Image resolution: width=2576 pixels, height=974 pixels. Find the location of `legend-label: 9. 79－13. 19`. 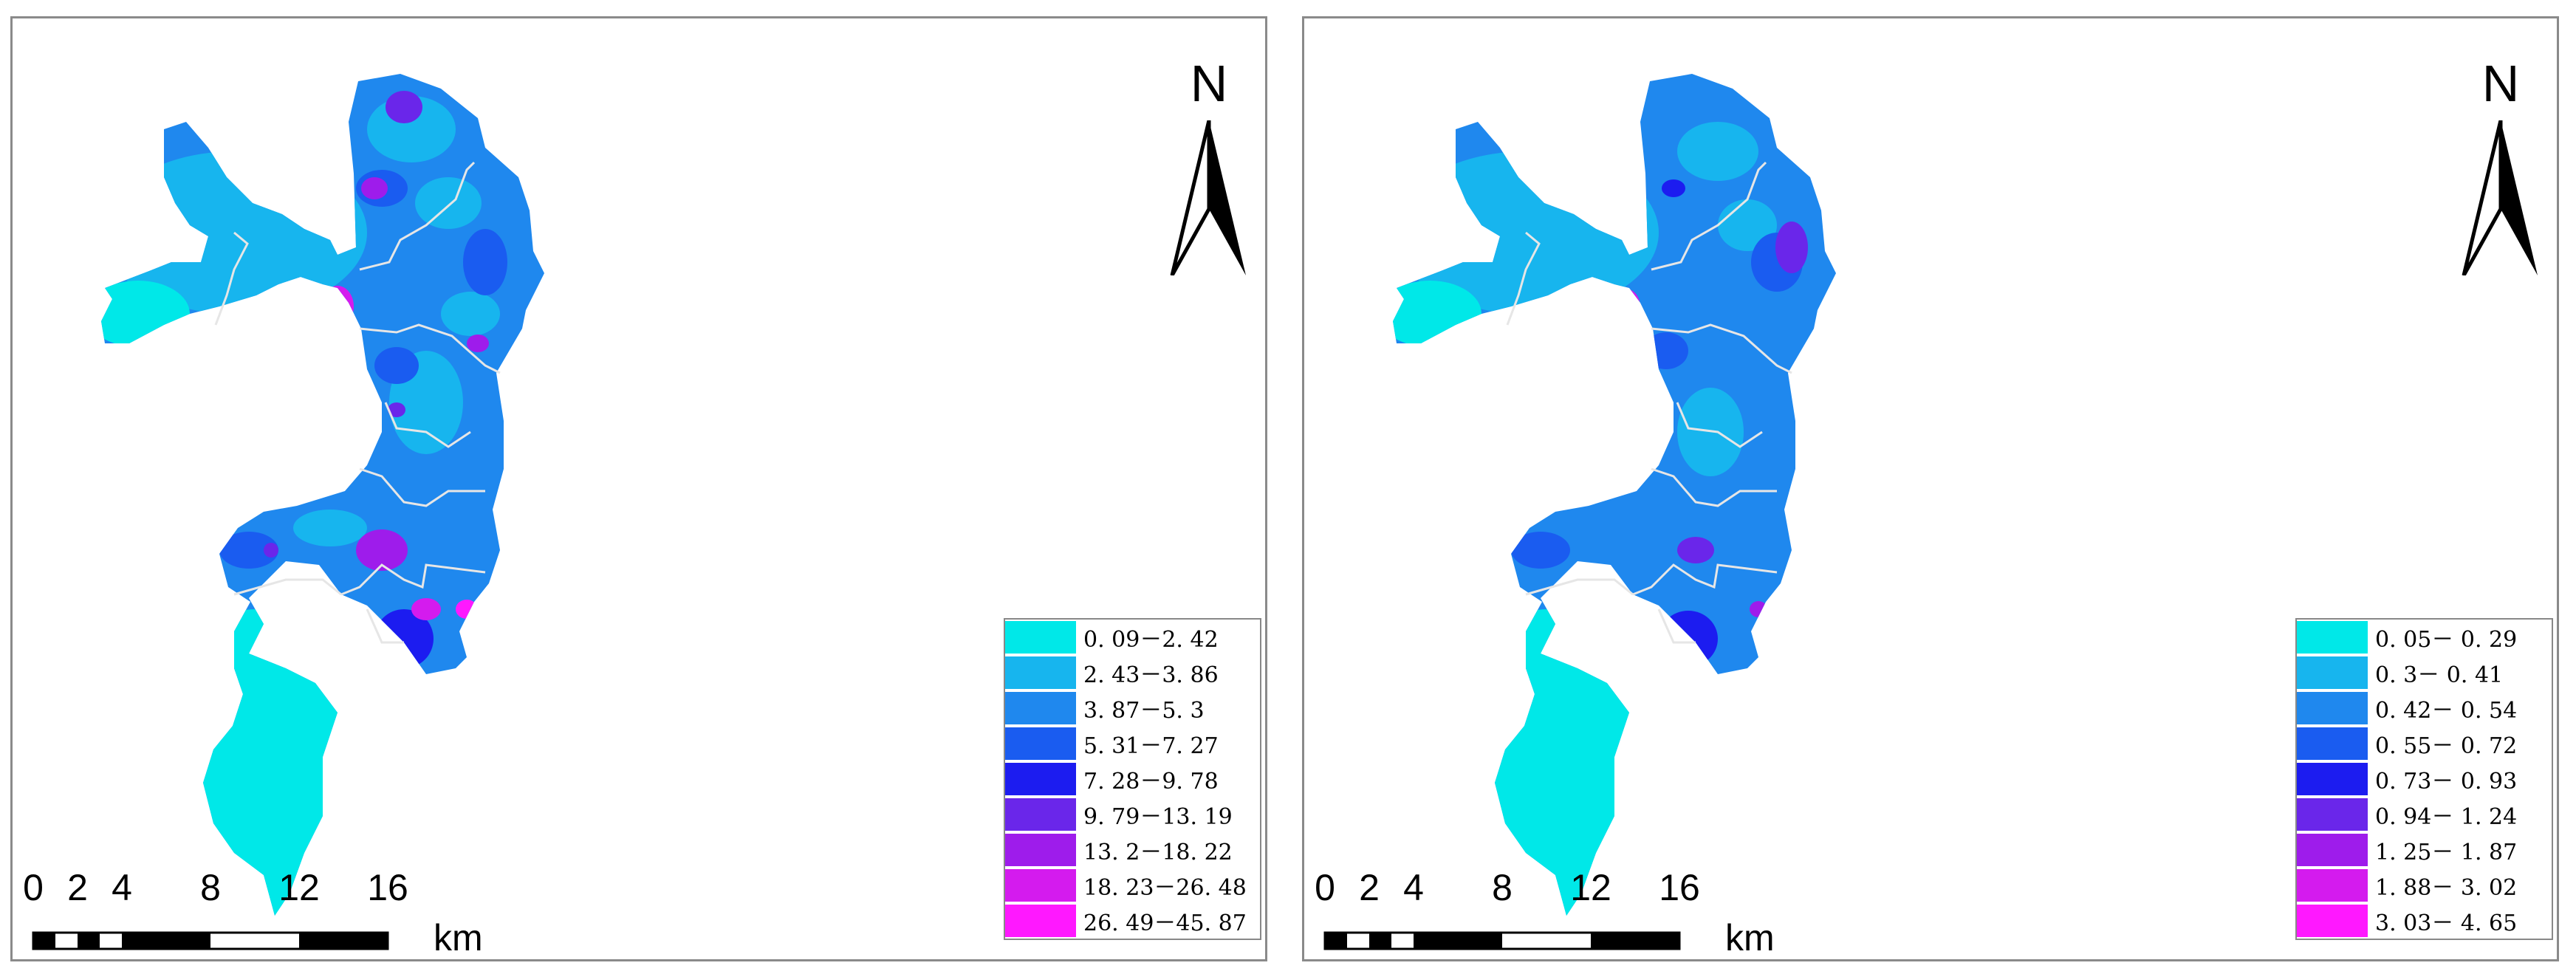

legend-label: 9. 79－13. 19 is located at coordinates (1158, 817).